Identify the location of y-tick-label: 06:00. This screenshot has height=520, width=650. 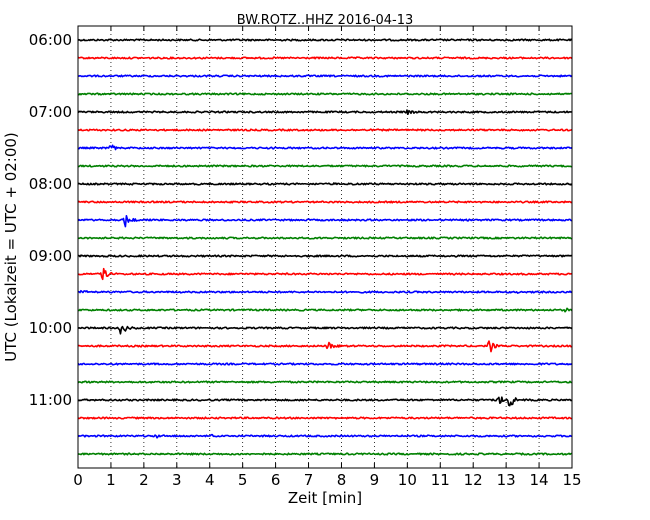
(50, 40).